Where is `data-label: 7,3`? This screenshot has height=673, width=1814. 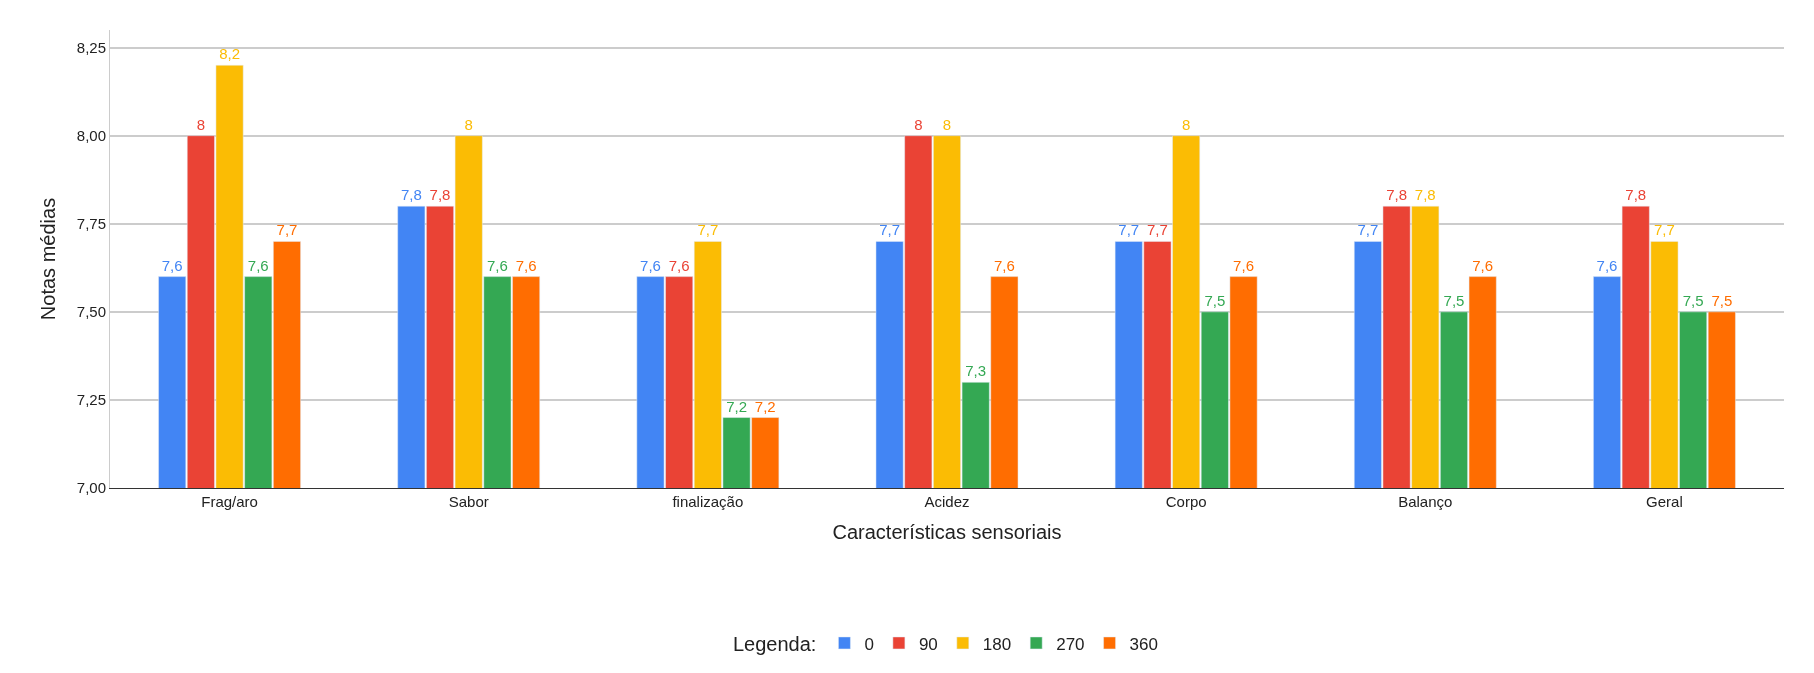
data-label: 7,3 is located at coordinates (976, 371).